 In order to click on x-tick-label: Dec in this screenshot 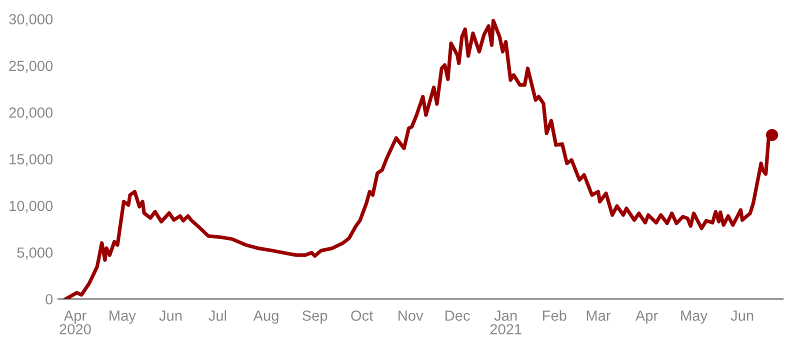, I will do `click(458, 315)`.